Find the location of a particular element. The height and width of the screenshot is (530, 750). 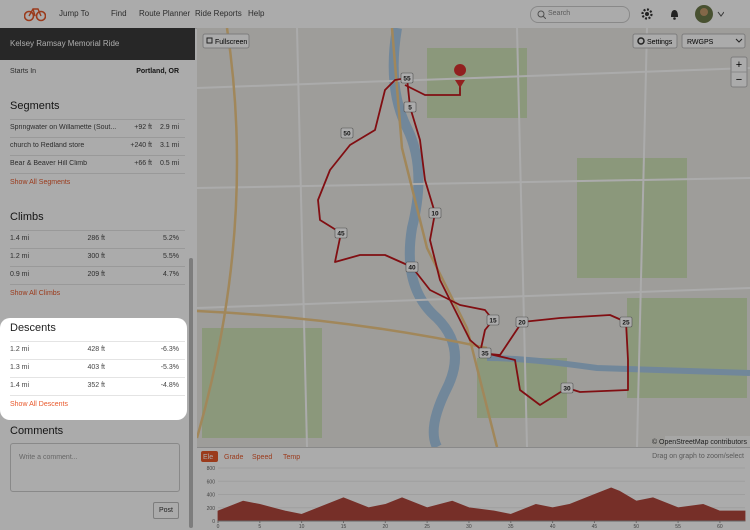

nav-item: Find is located at coordinates (119, 13).